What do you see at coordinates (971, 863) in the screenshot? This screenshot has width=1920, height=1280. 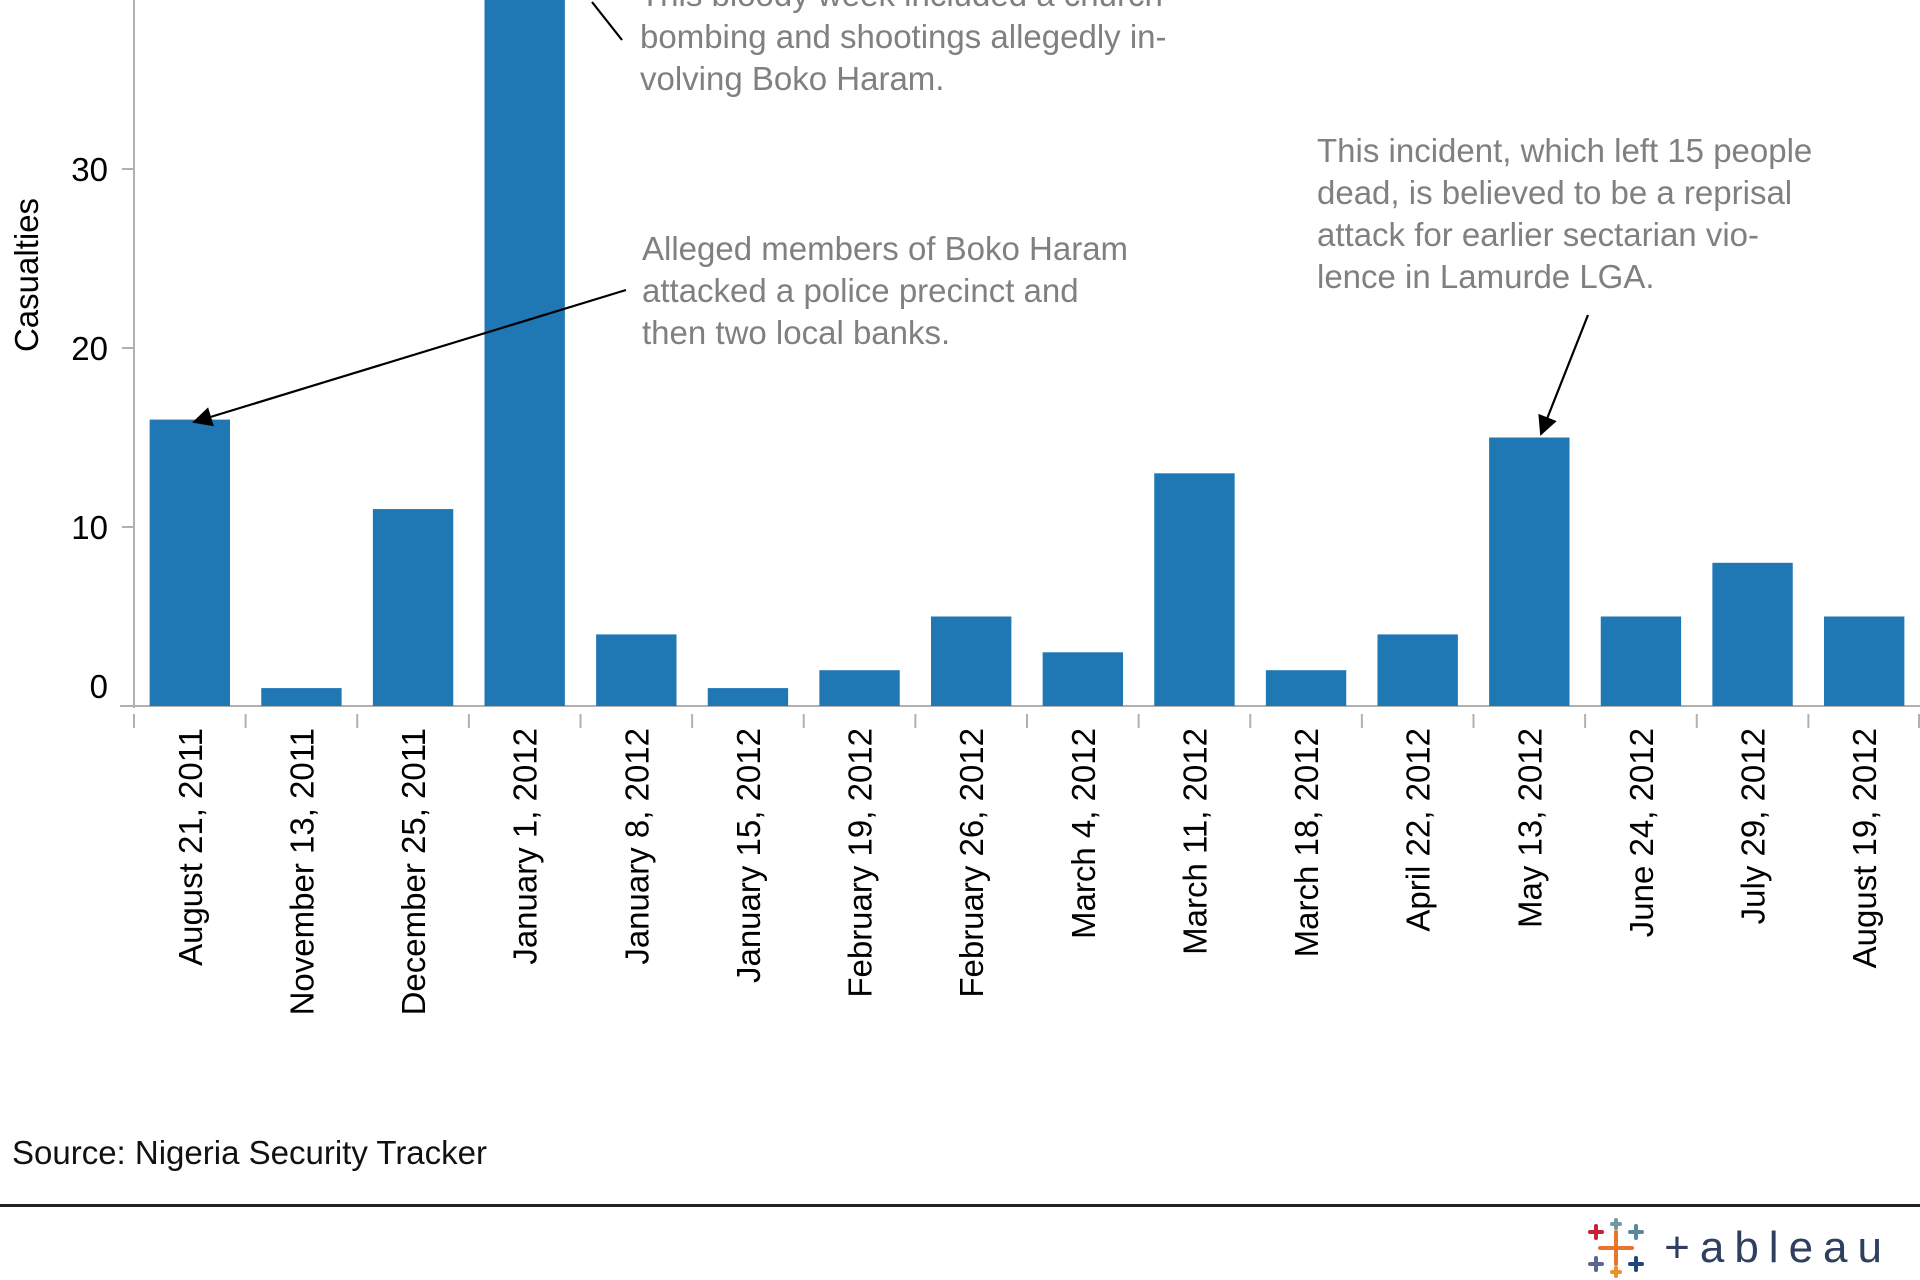 I see `x-tick-label: February 26, 2012` at bounding box center [971, 863].